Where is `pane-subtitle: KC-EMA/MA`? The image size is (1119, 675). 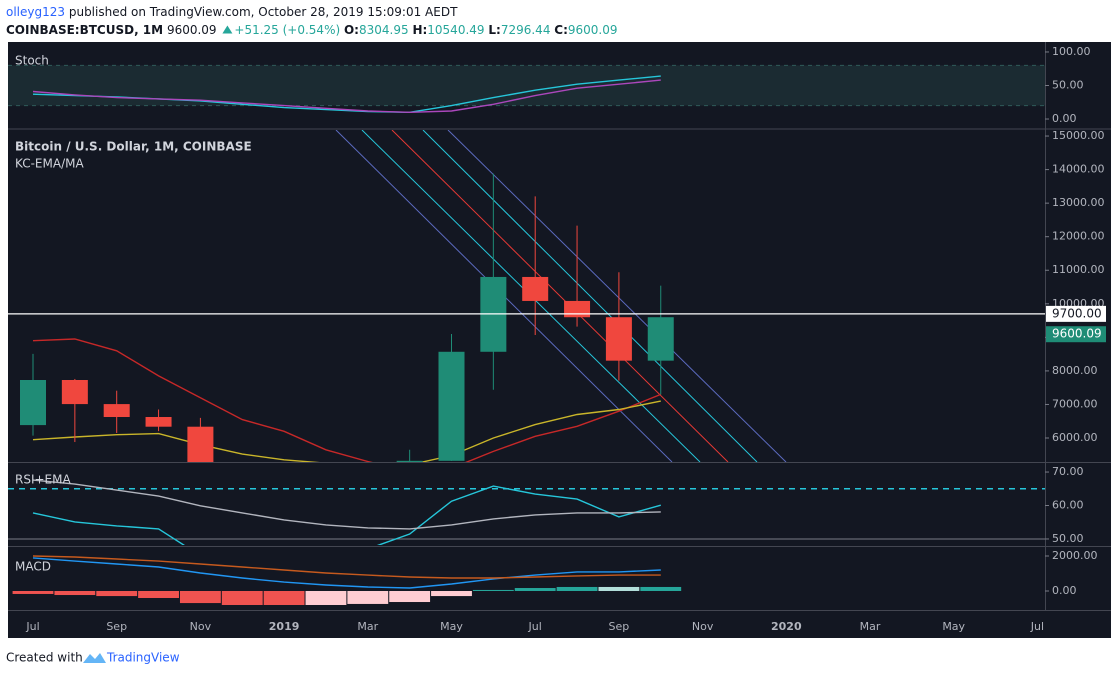
pane-subtitle: KC-EMA/MA is located at coordinates (49, 164).